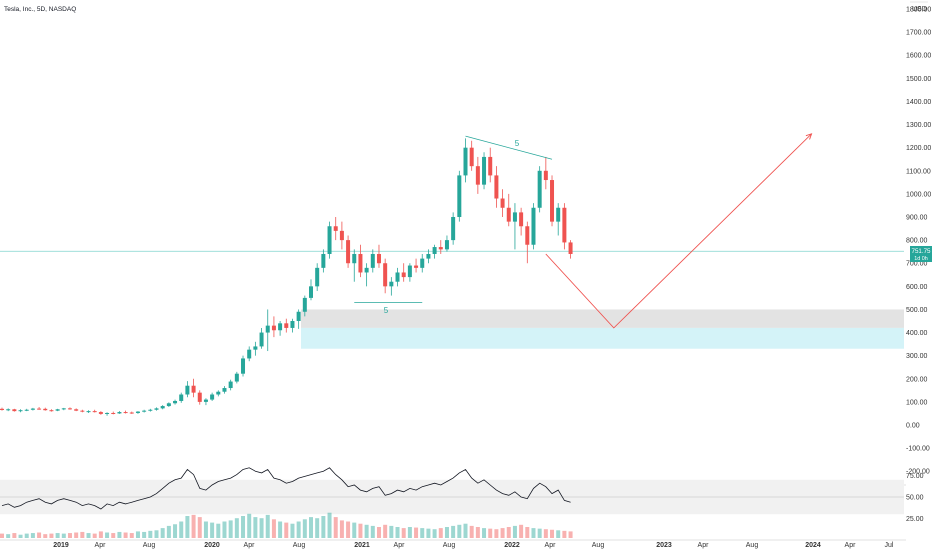  Describe the element at coordinates (917, 356) in the screenshot. I see `price-tick-label: 300.00` at that location.